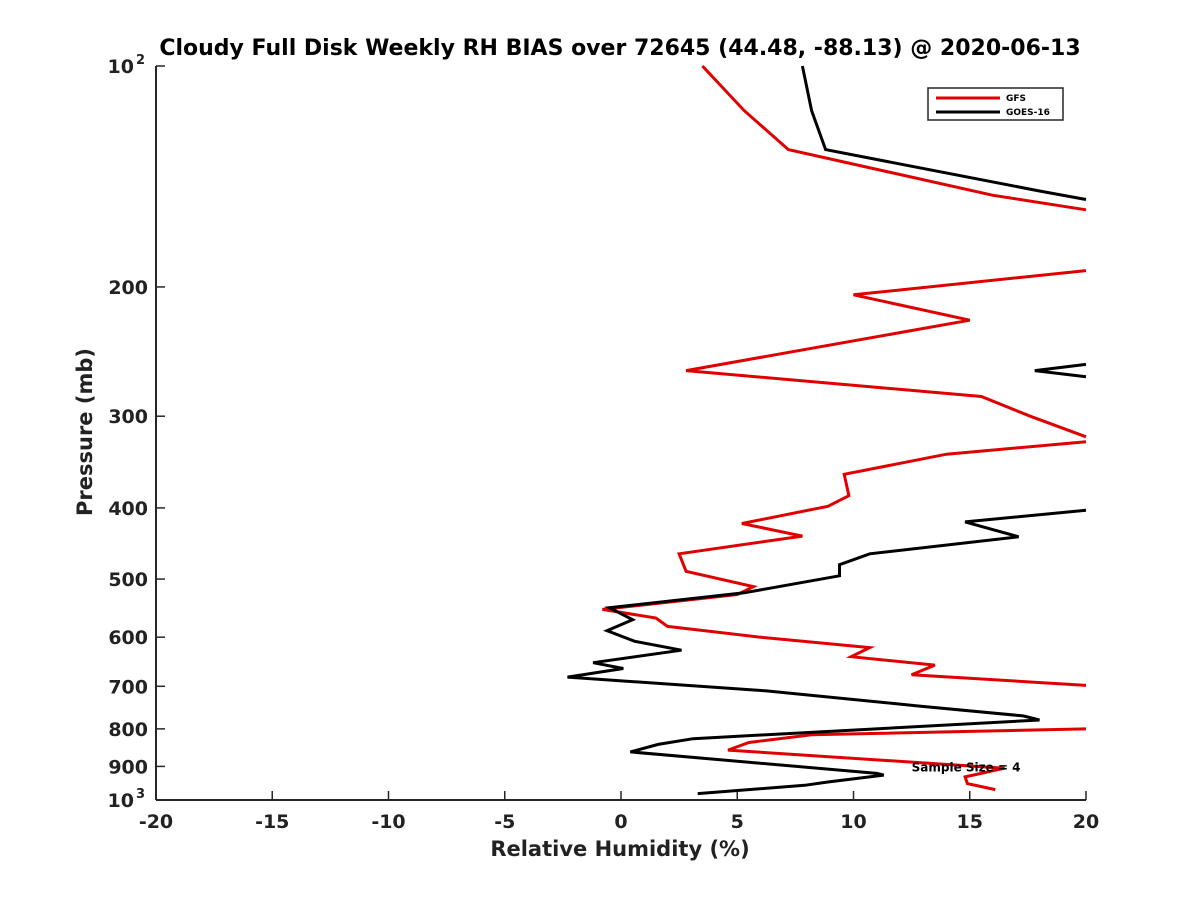 This screenshot has width=1200, height=900. What do you see at coordinates (128, 638) in the screenshot?
I see `y-tick-label: 600` at bounding box center [128, 638].